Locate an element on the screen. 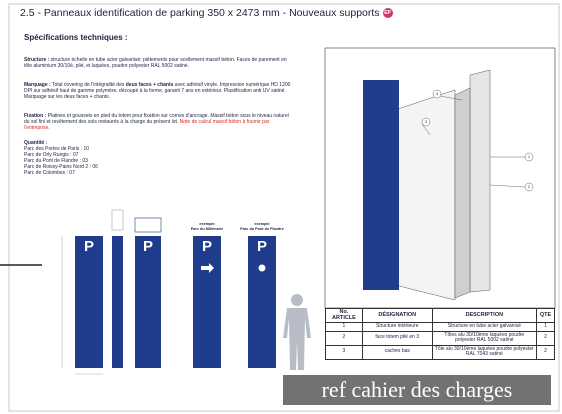 The image size is (562, 414). callout-number: 4 is located at coordinates (437, 93).